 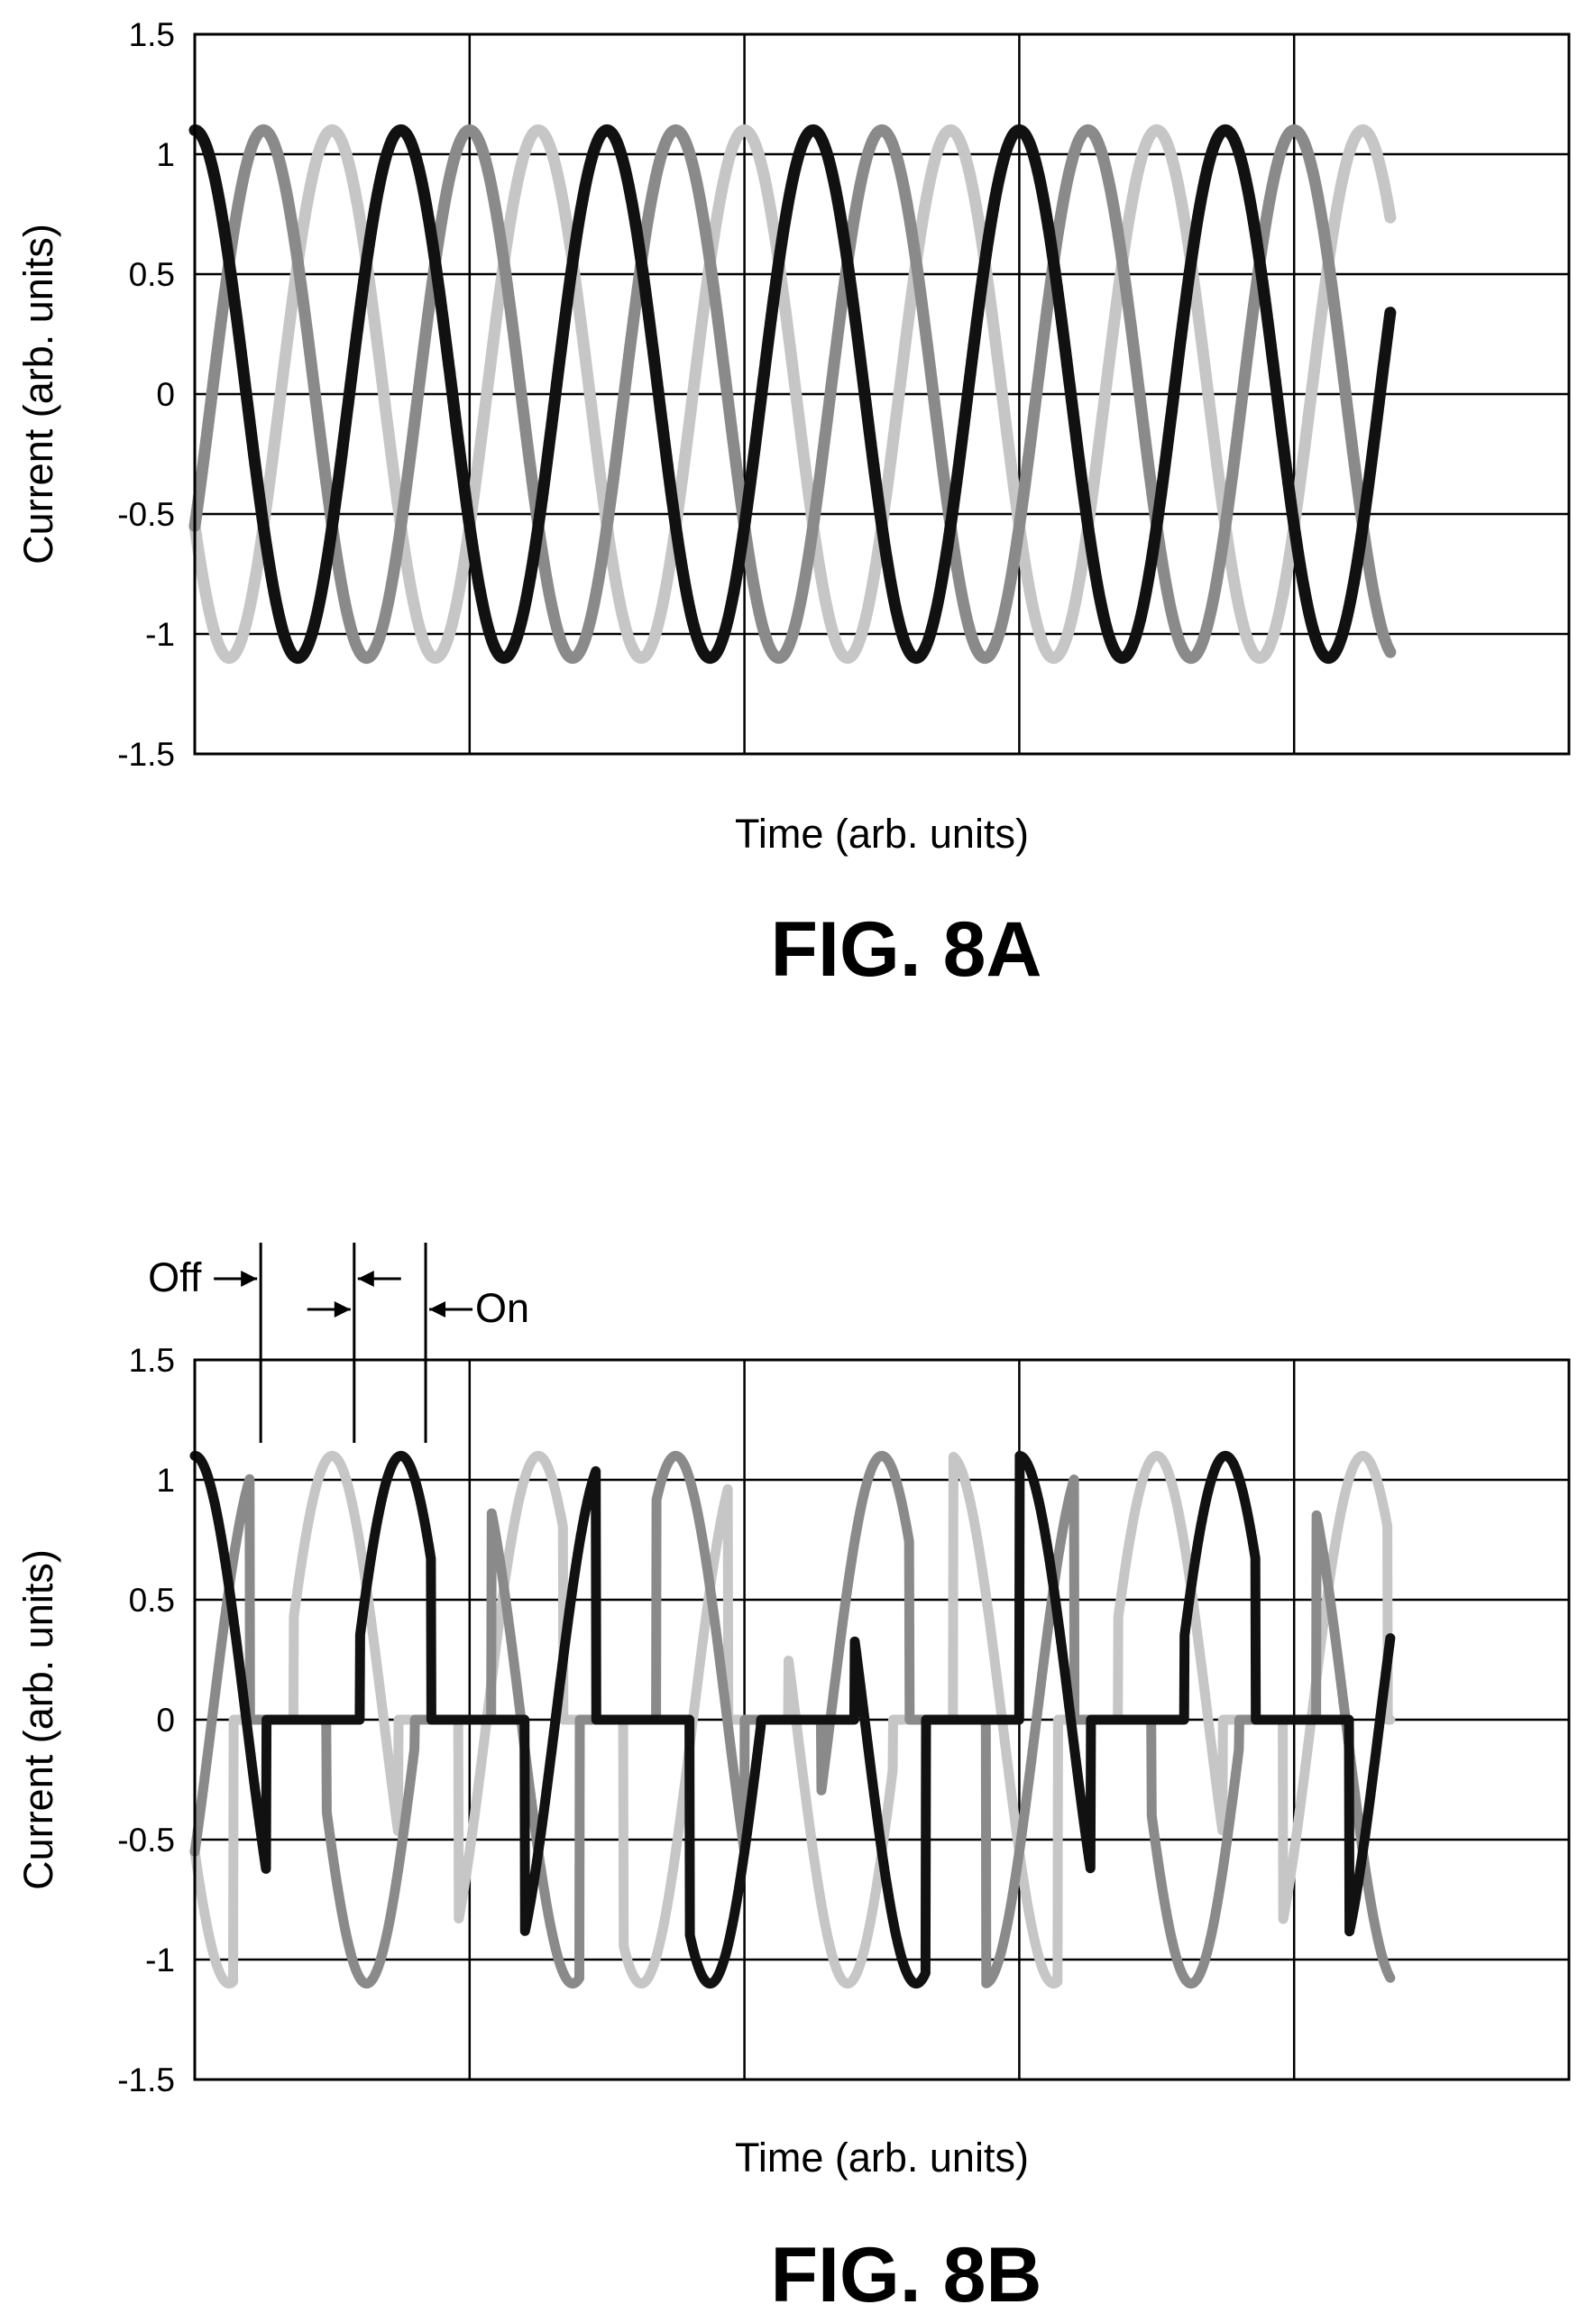 What do you see at coordinates (338, 1343) in the screenshot?
I see `on-off-annotations: Off On` at bounding box center [338, 1343].